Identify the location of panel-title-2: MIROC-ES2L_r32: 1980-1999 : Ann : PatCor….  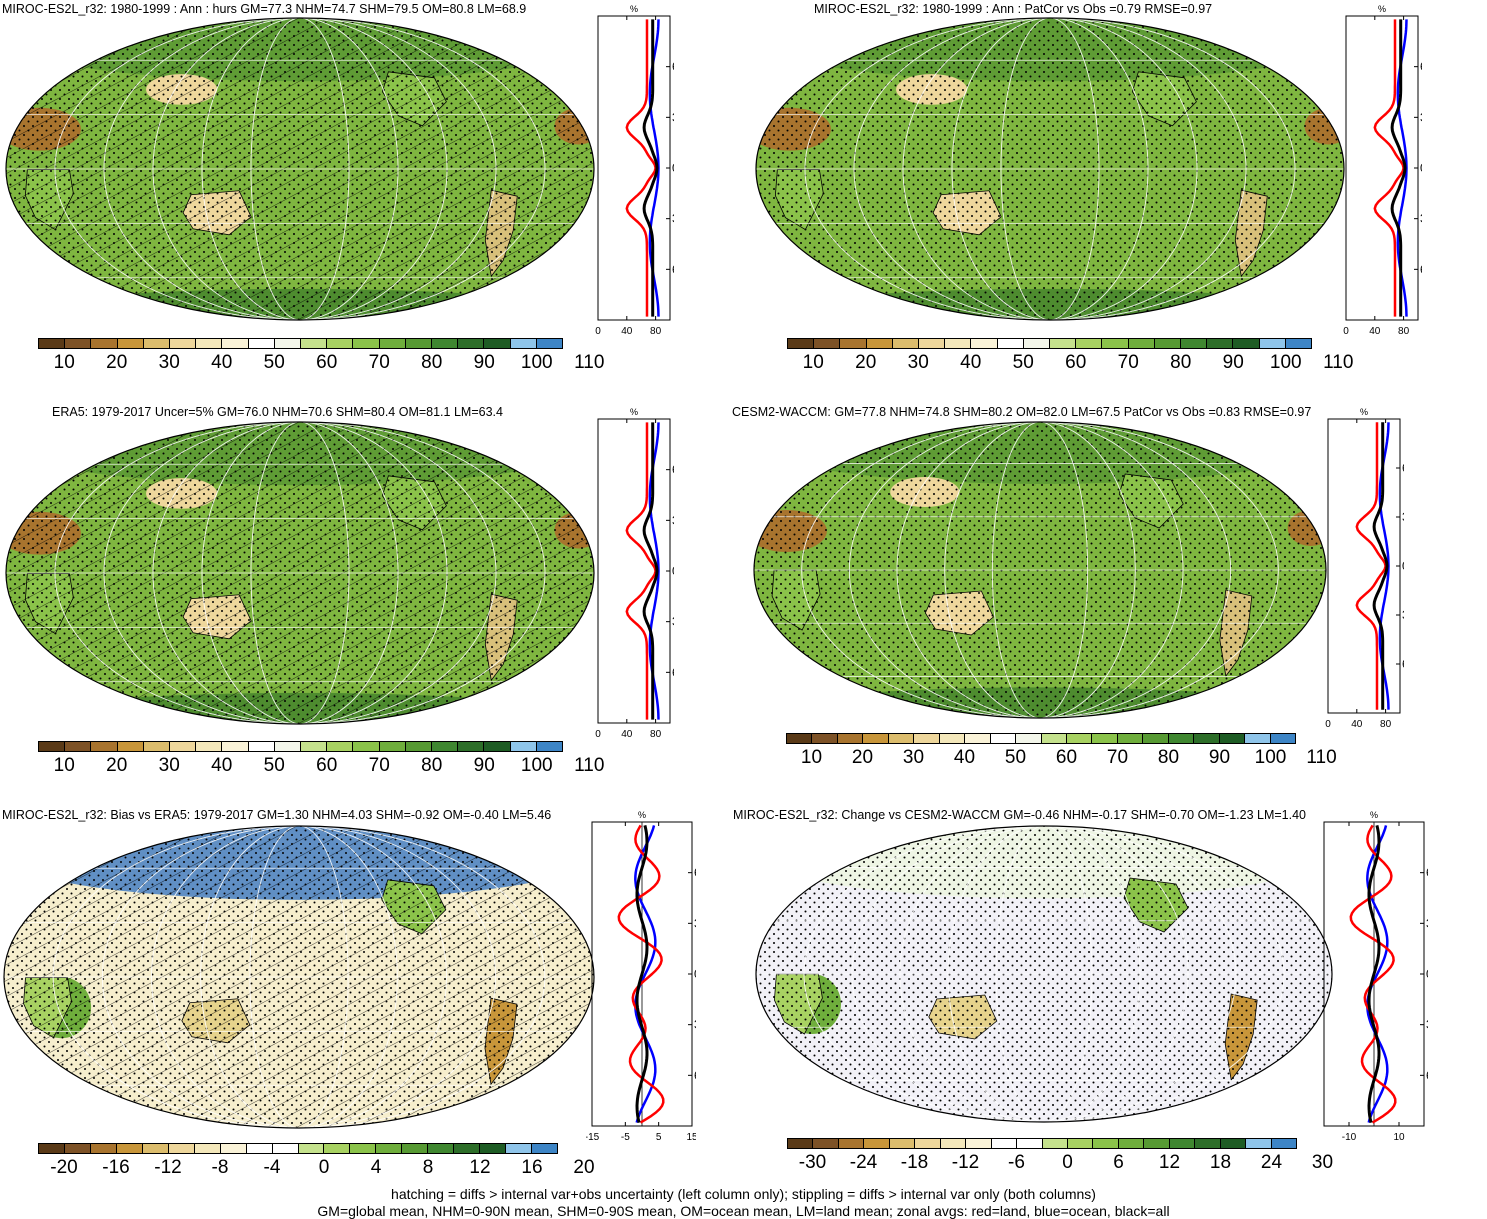
(1013, 9).